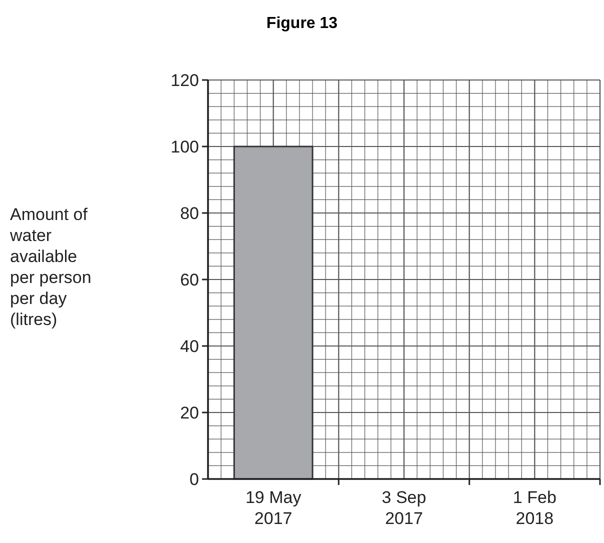 This screenshot has width=604, height=543. What do you see at coordinates (189, 412) in the screenshot?
I see `y-tick-label: 20` at bounding box center [189, 412].